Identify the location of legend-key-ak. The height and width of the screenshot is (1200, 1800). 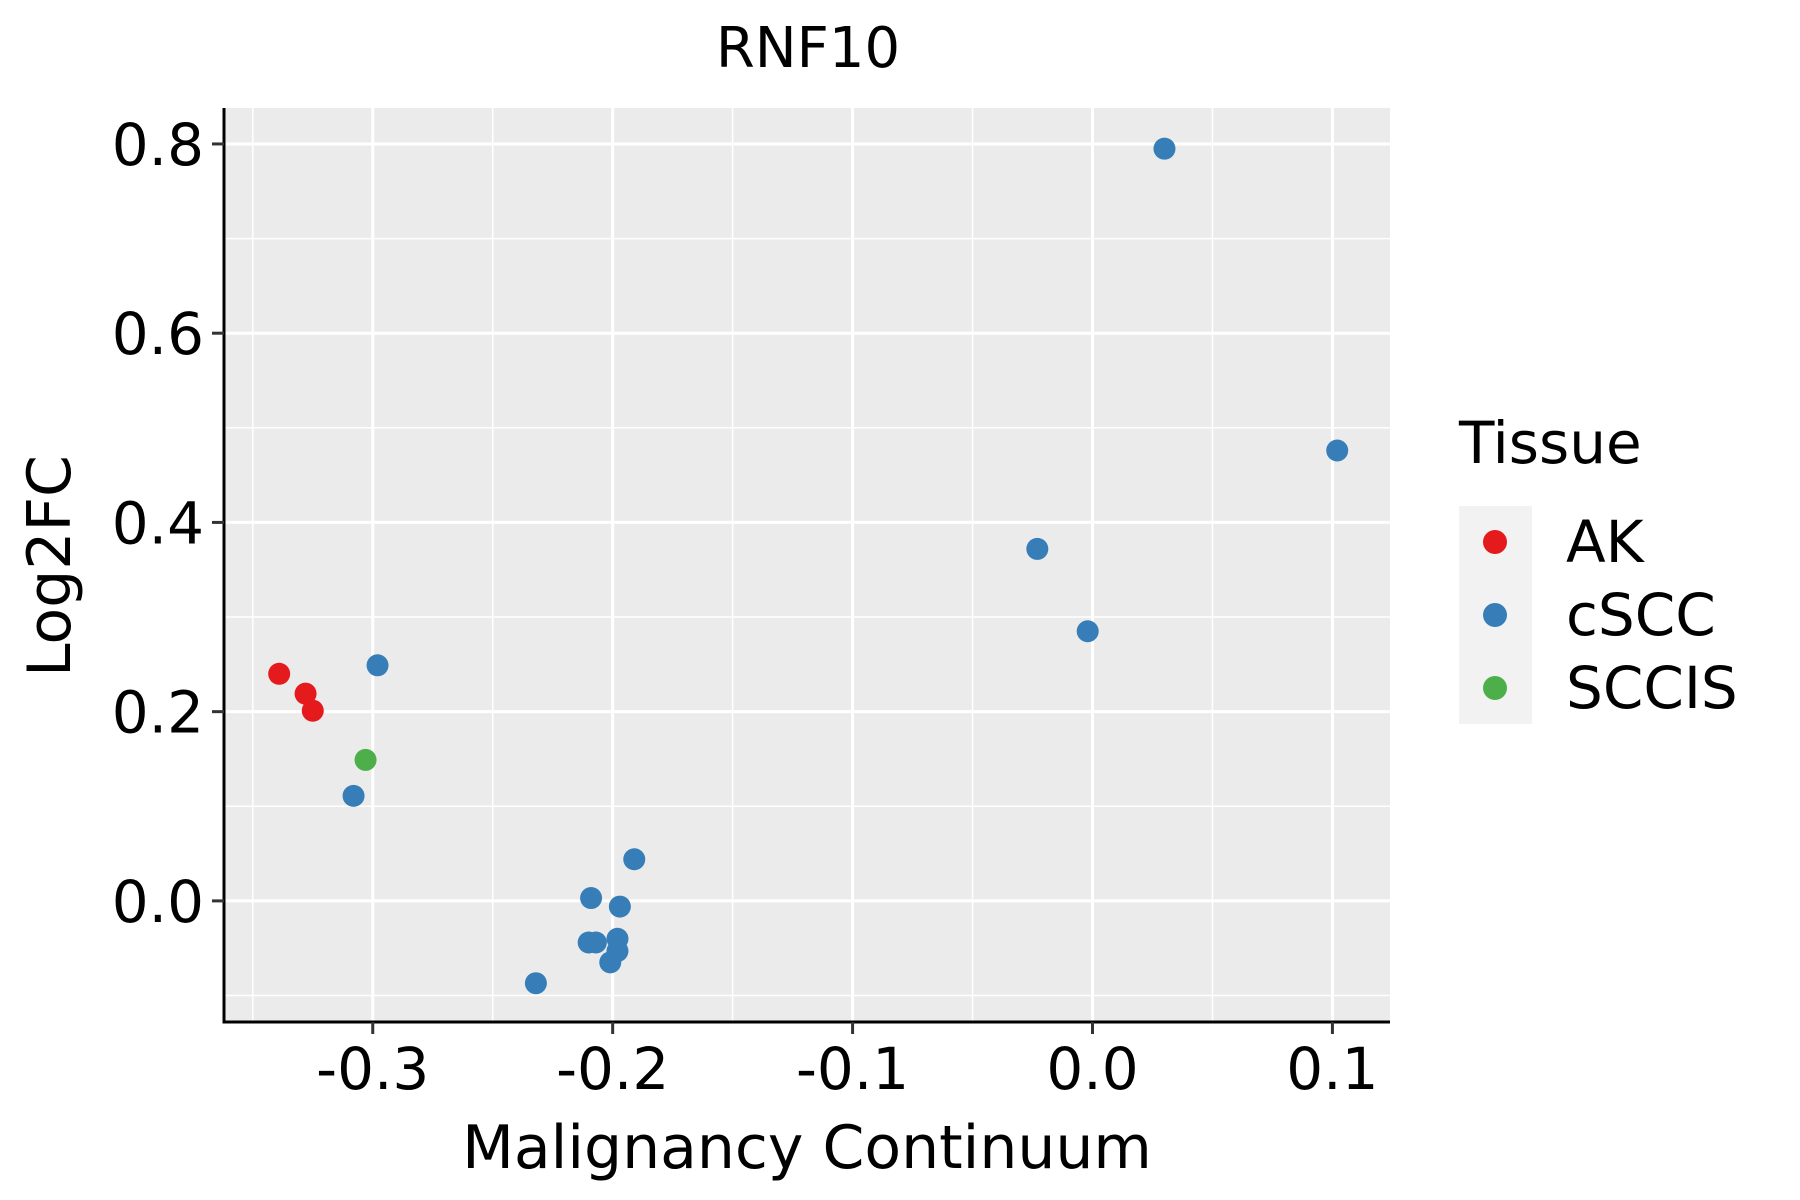
(1495, 542).